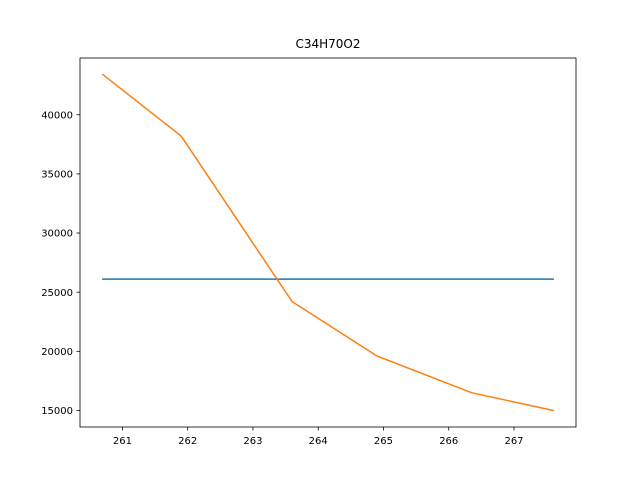 This screenshot has height=480, width=640. I want to click on x-tick-label: 267, so click(513, 441).